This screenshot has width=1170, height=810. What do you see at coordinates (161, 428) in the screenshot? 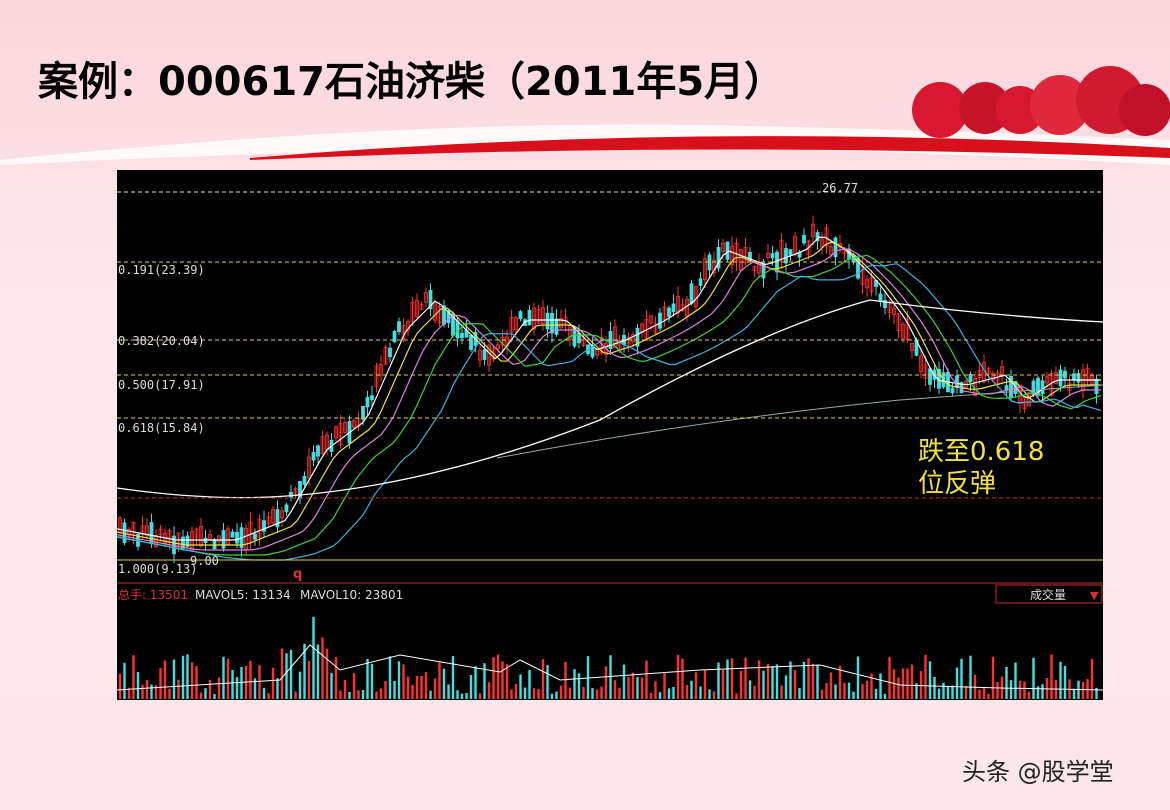
I see `level: 0.618(15.84)` at bounding box center [161, 428].